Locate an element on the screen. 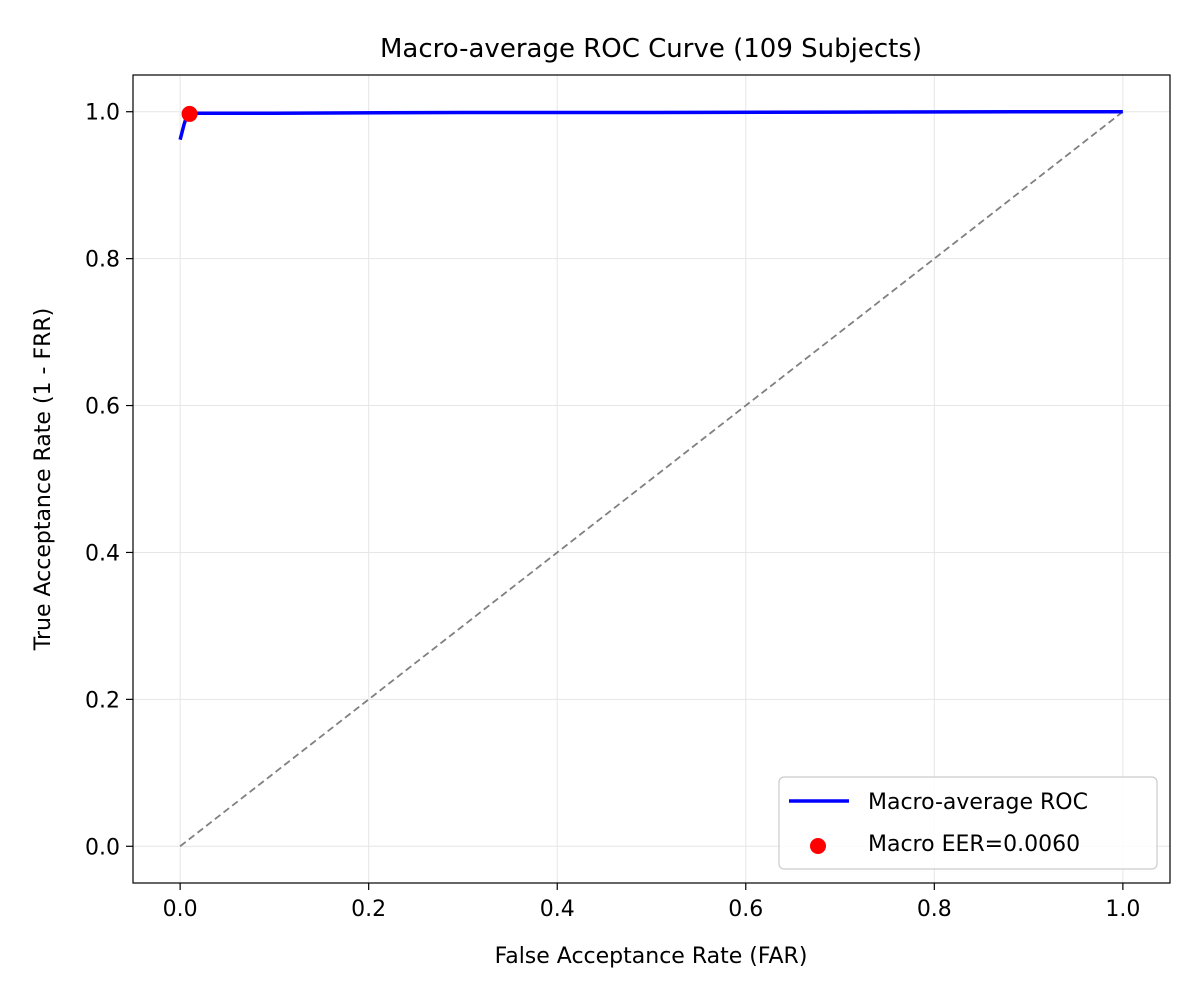  x-tick-label: 0.0 is located at coordinates (180, 909).